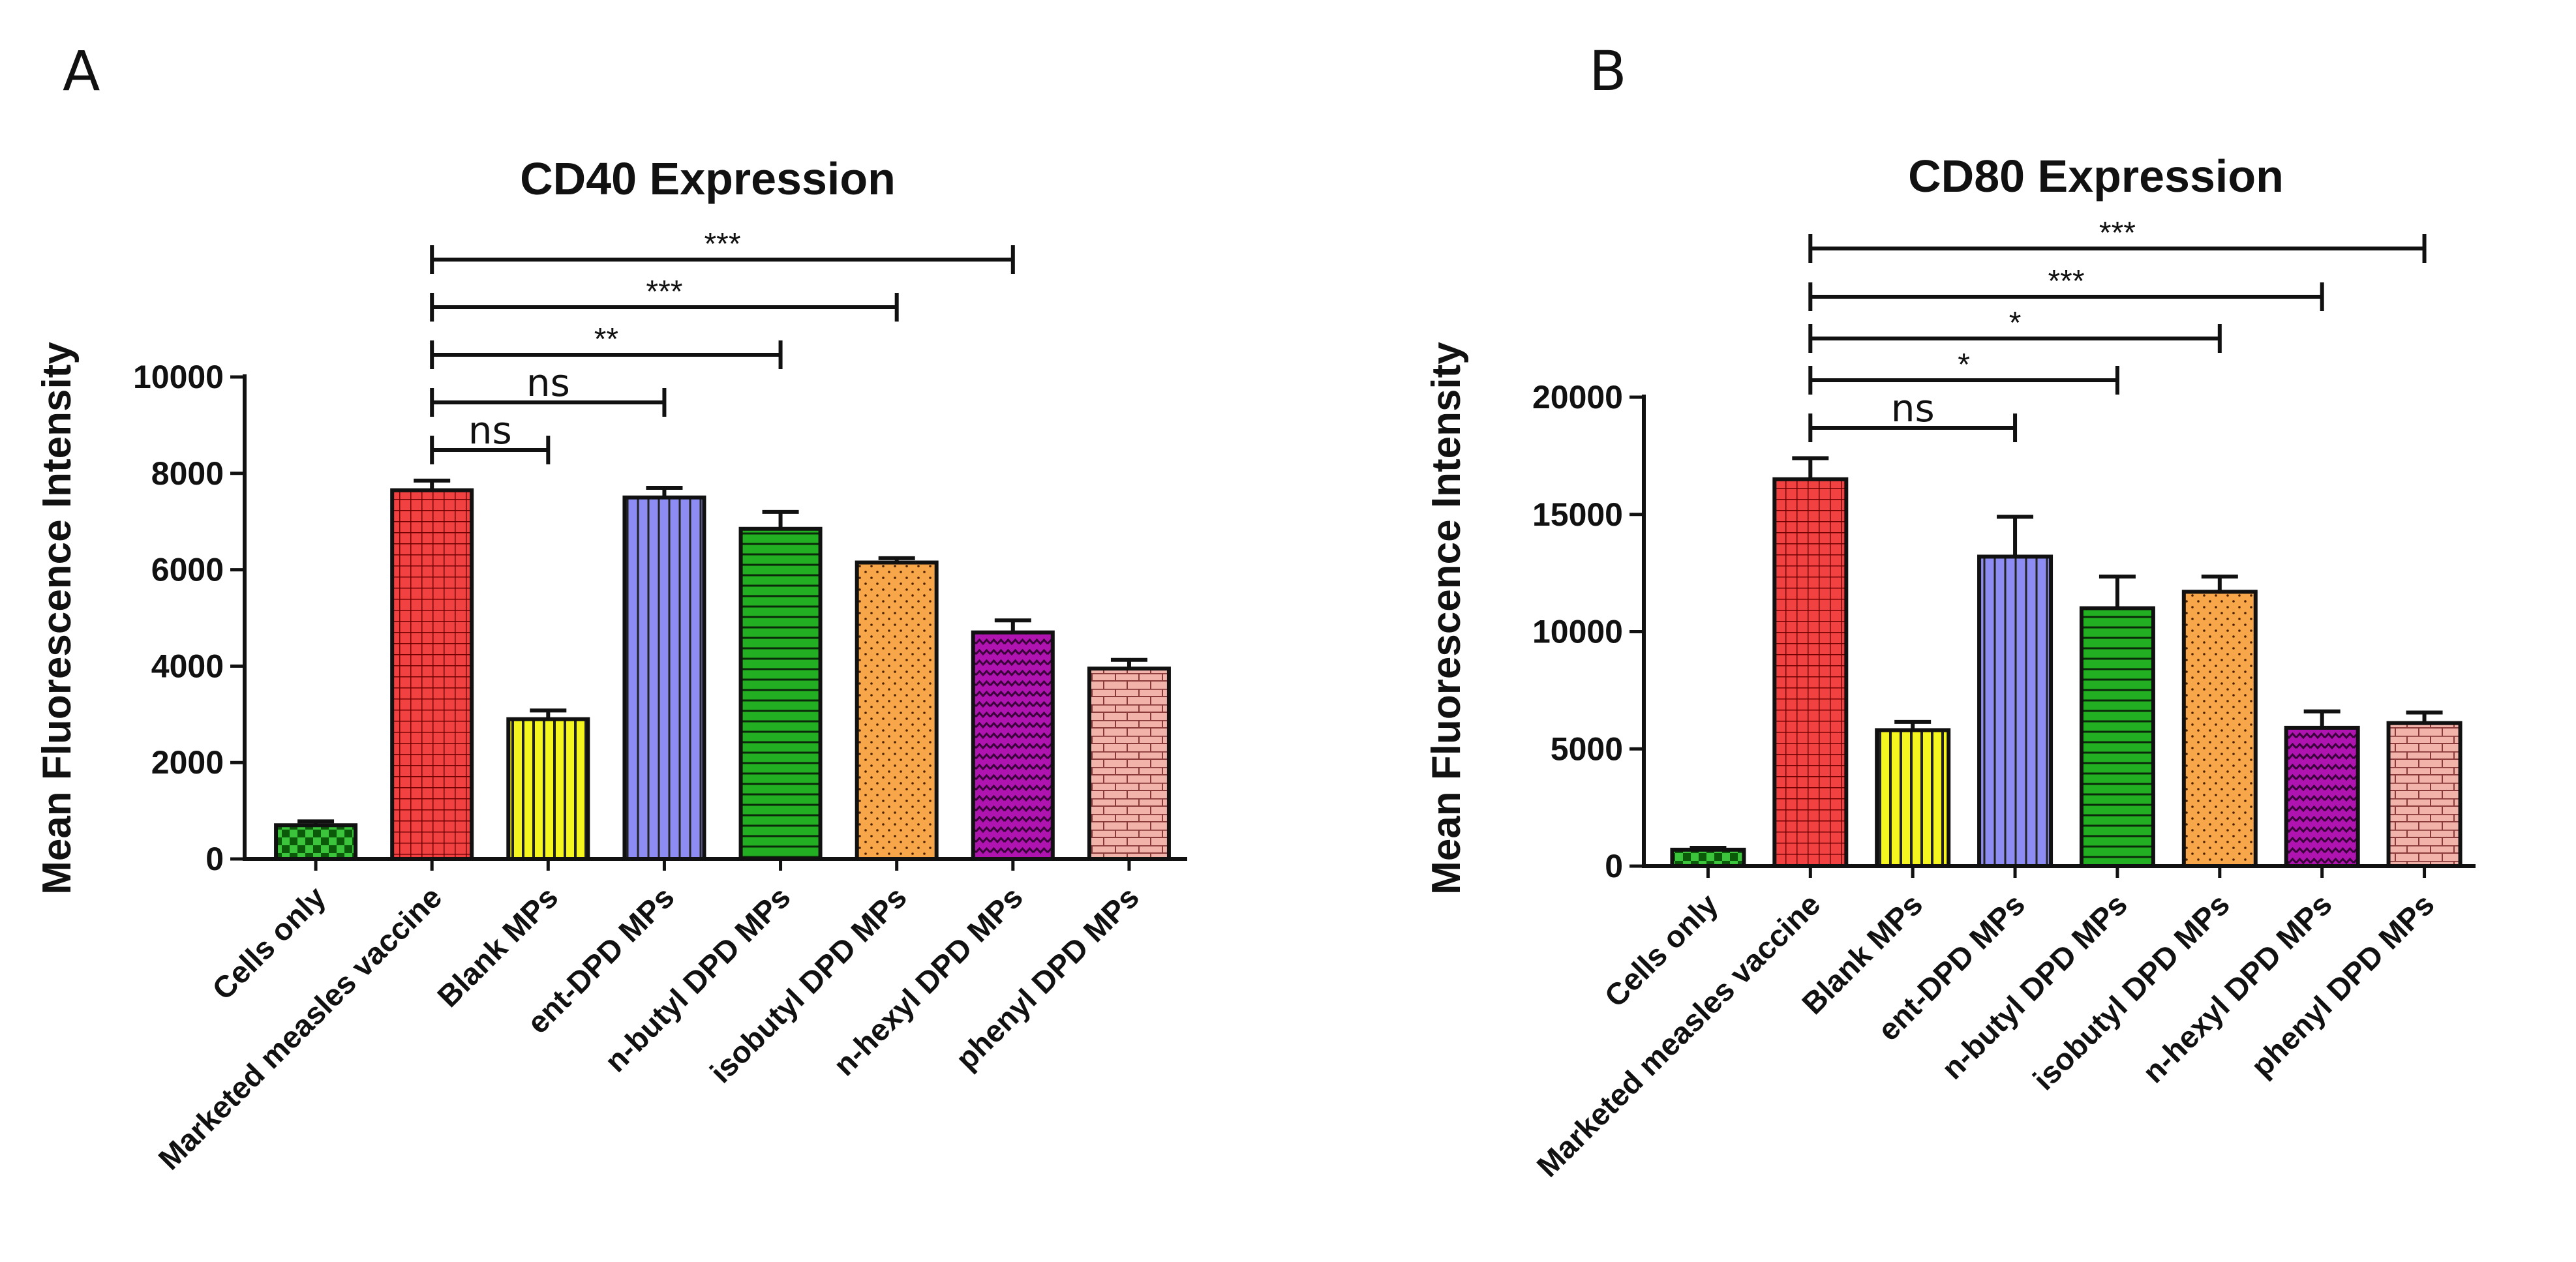 The width and height of the screenshot is (2576, 1262). What do you see at coordinates (188, 762) in the screenshot?
I see `y-tick-label: 2000` at bounding box center [188, 762].